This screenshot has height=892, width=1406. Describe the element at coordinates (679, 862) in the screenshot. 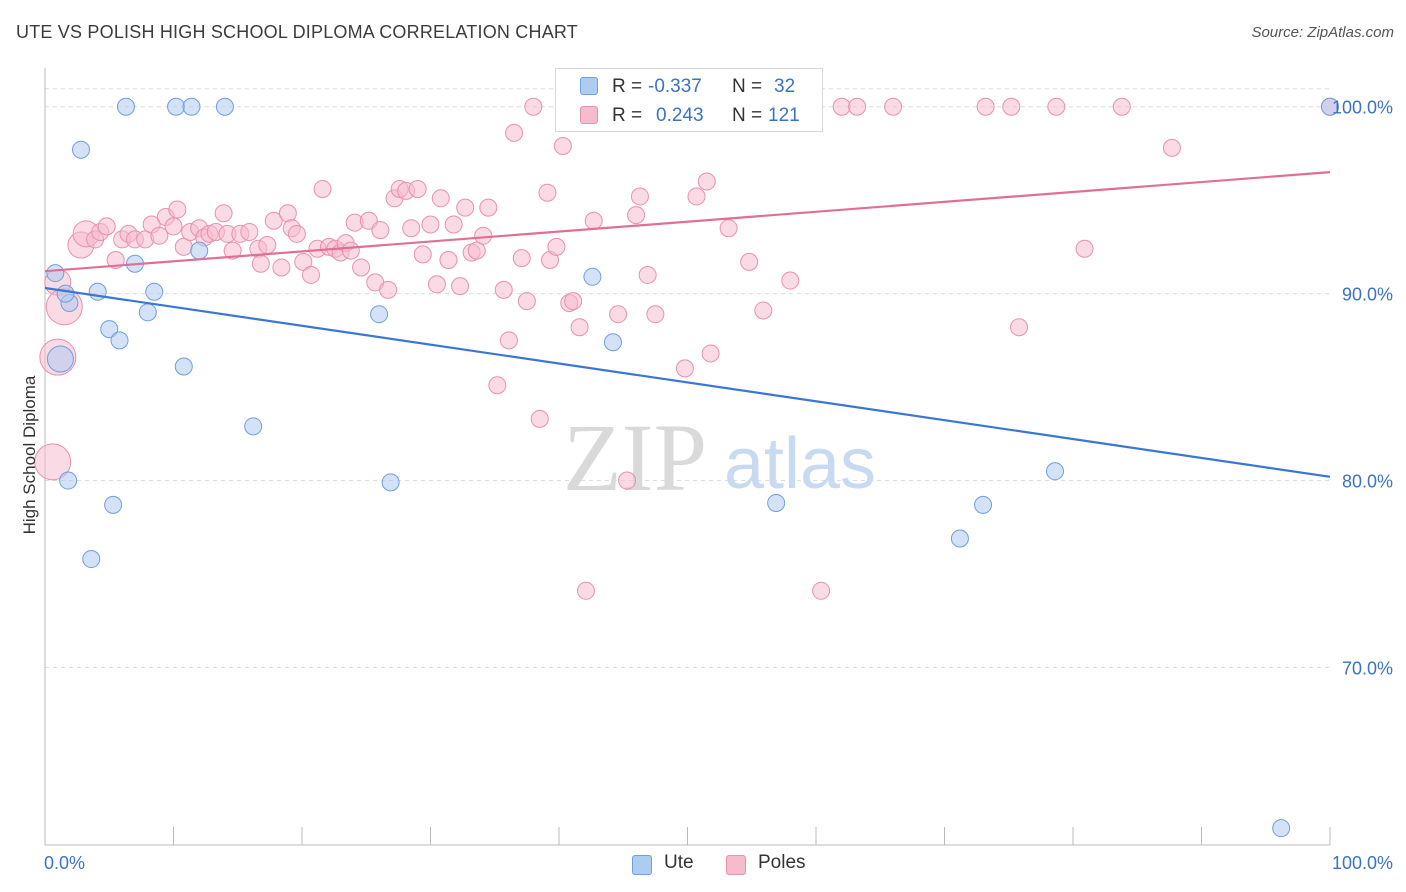

I see `ute-legend-label: Ute` at that location.